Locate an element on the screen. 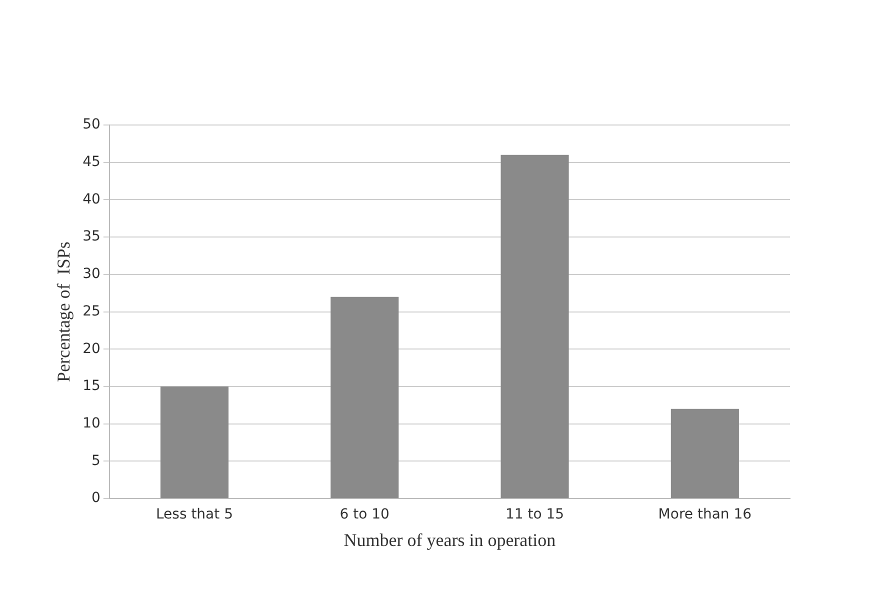 This screenshot has height=601, width=880. y-tick-label: 35 is located at coordinates (91, 236).